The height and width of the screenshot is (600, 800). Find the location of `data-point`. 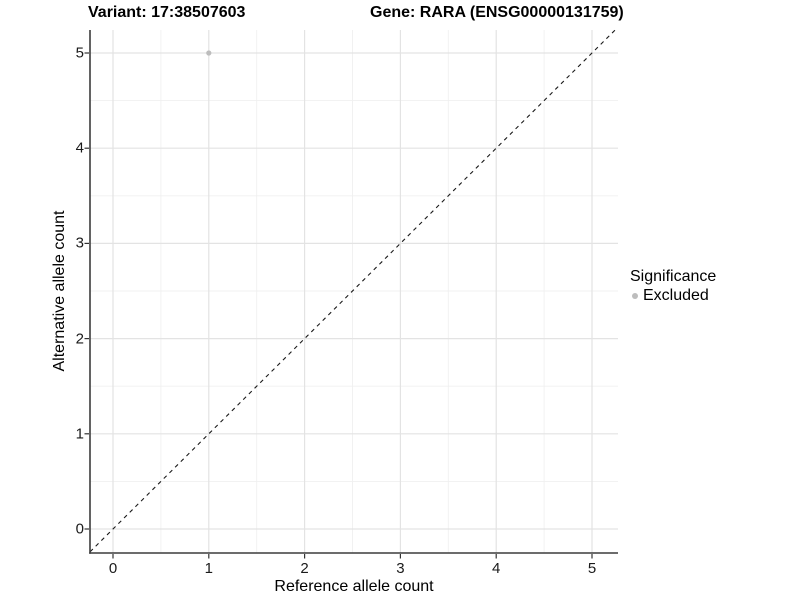

data-point is located at coordinates (209, 53).